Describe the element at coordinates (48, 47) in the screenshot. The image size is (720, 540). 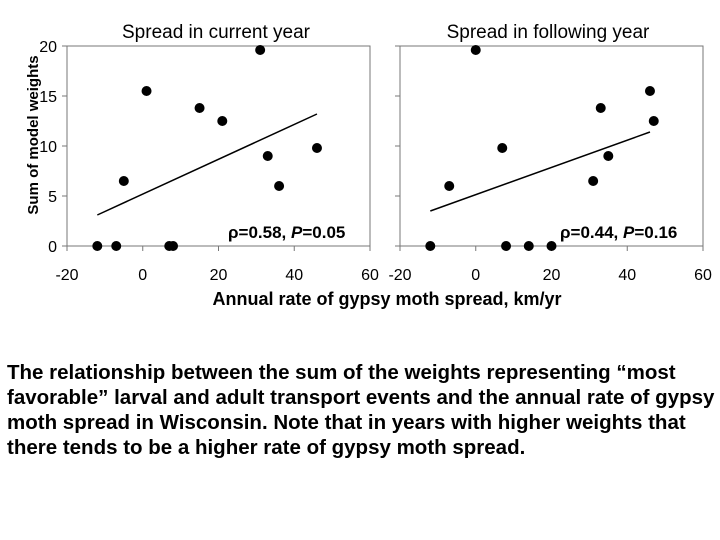
I see `y-tick-label: 20` at that location.